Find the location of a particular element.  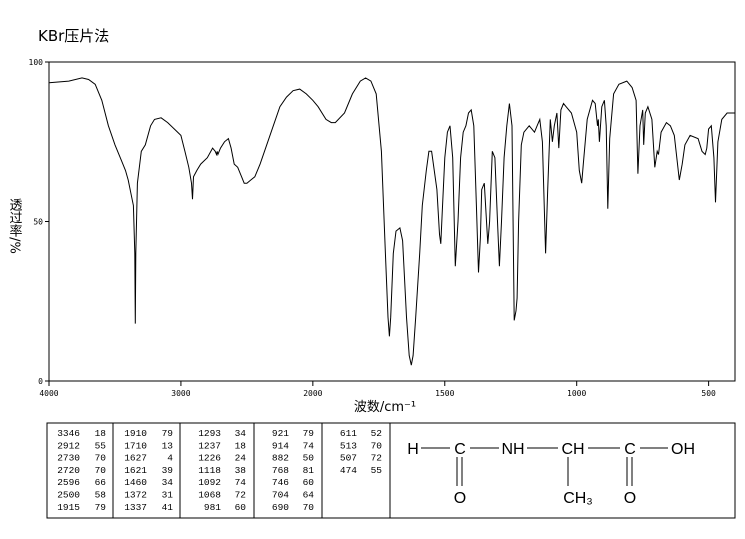

table-wavenumber: 704 is located at coordinates (280, 495).